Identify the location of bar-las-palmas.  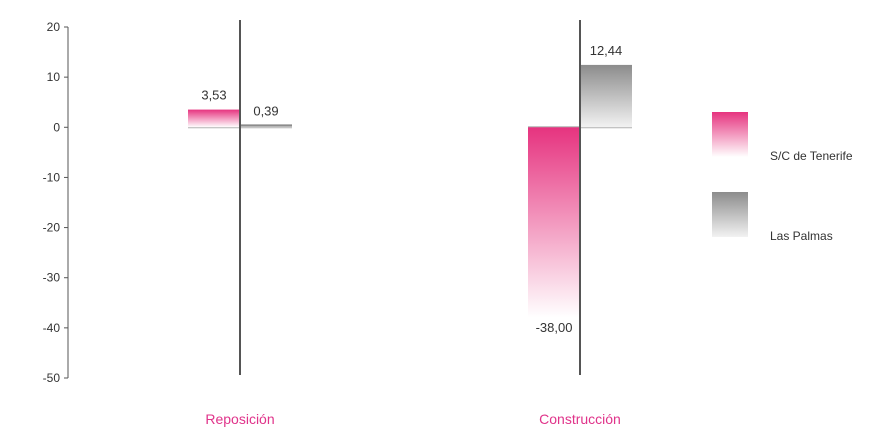
(606, 96).